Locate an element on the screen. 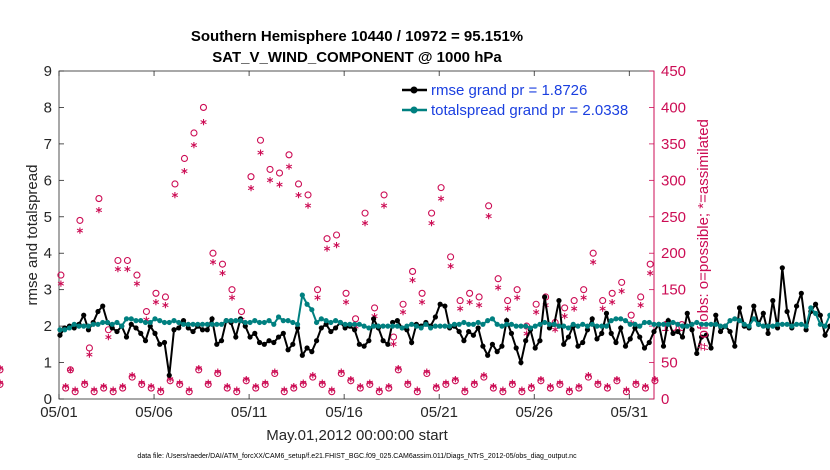 This screenshot has height=470, width=830. y-axis-label: rmse and totalspread is located at coordinates (32, 235).